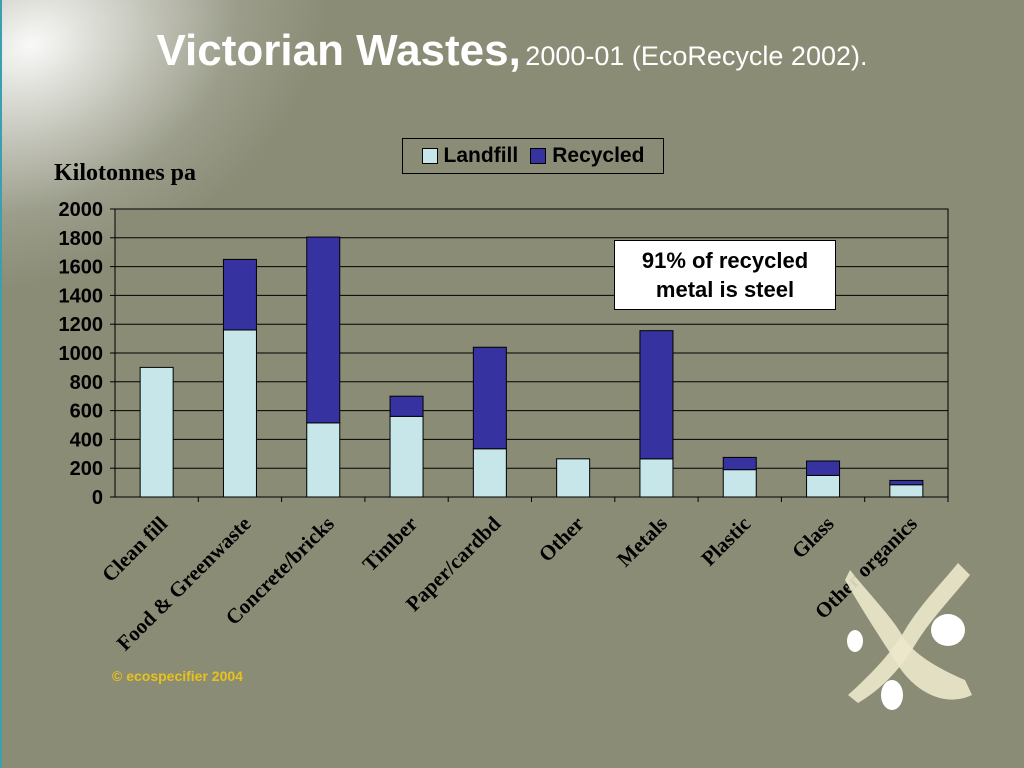  What do you see at coordinates (86, 412) in the screenshot?
I see `y-tick-label: 600` at bounding box center [86, 412].